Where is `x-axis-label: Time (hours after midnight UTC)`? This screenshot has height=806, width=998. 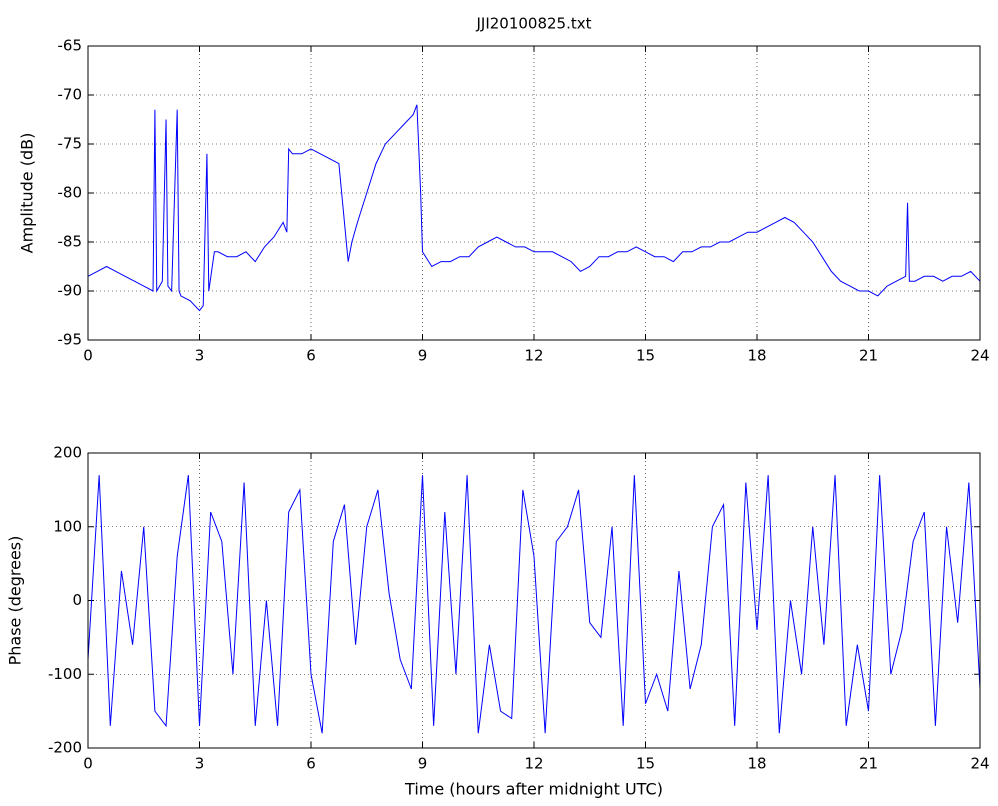 x-axis-label: Time (hours after midnight UTC) is located at coordinates (533, 789).